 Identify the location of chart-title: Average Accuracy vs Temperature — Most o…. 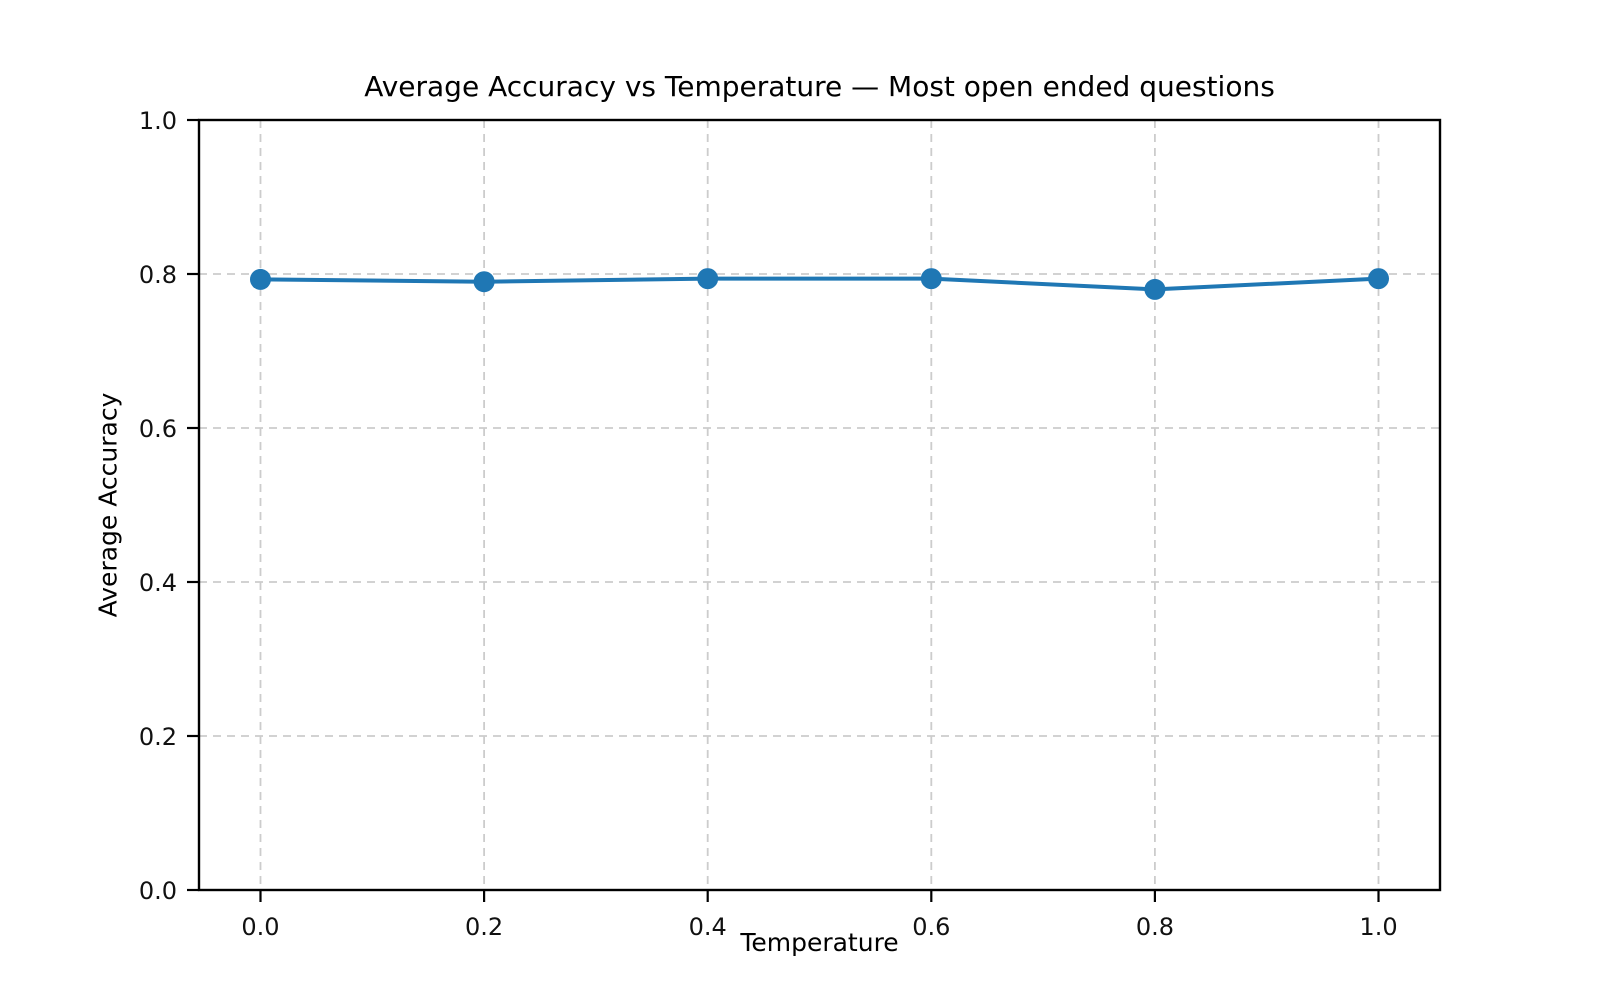
(819, 86).